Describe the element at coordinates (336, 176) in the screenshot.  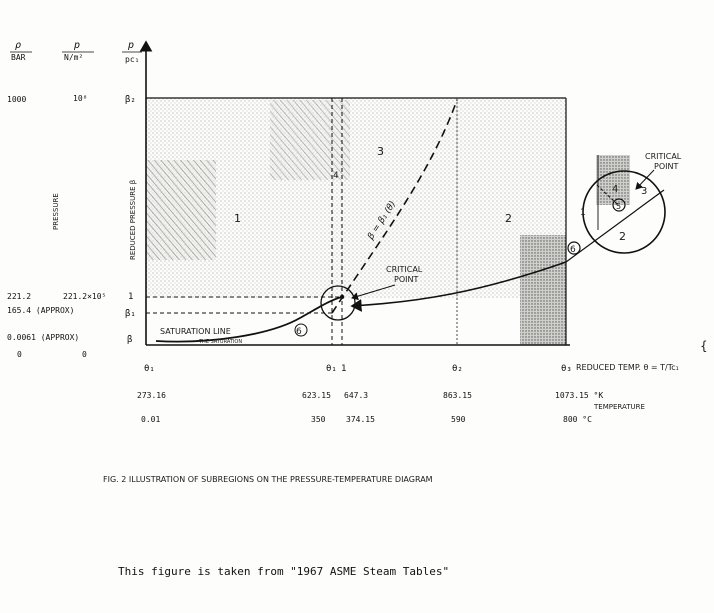
I see `region-4-label: 4` at that location.